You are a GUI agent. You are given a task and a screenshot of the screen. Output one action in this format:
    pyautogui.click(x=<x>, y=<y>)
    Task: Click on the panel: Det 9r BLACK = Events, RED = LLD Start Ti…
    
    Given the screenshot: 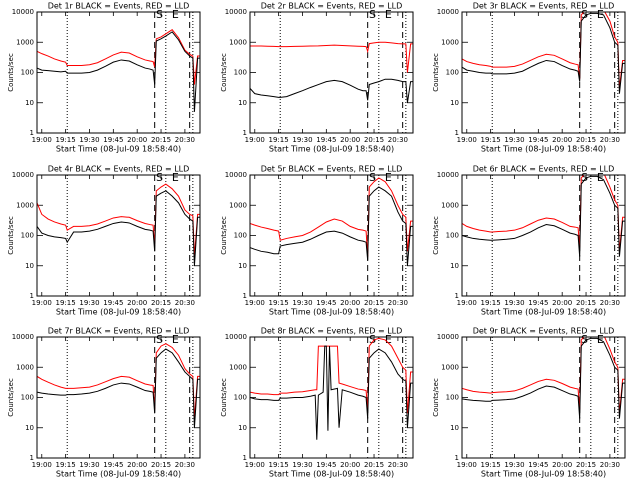 What is the action you would take?
    pyautogui.click(x=529, y=403)
    